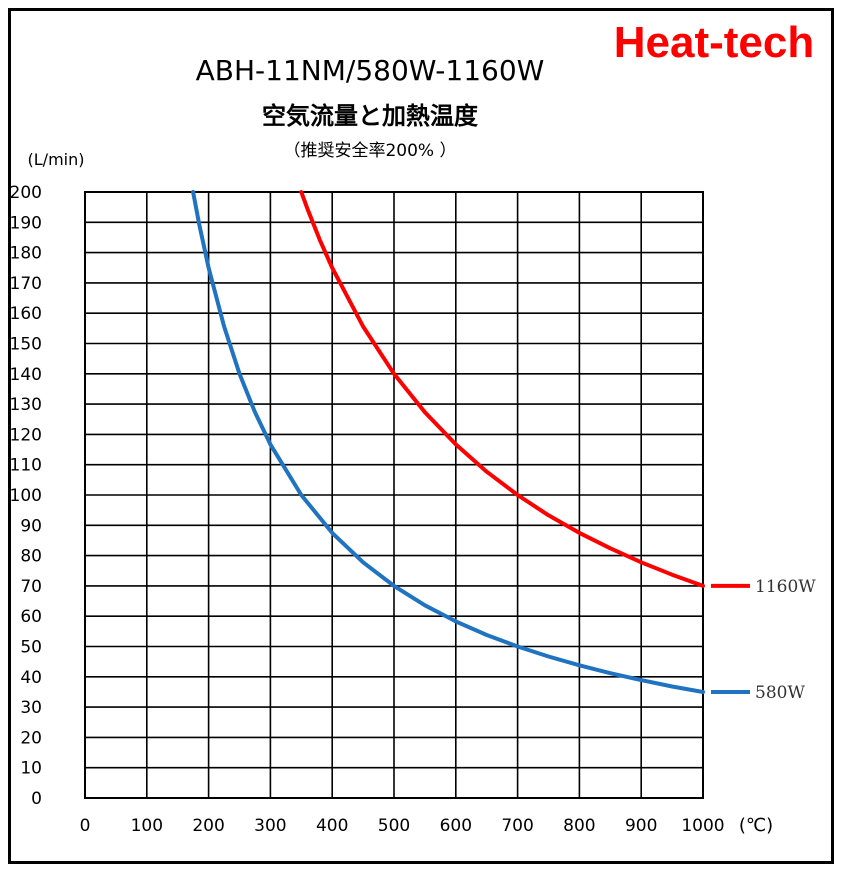  I want to click on y-tick-label: 60, so click(31, 617).